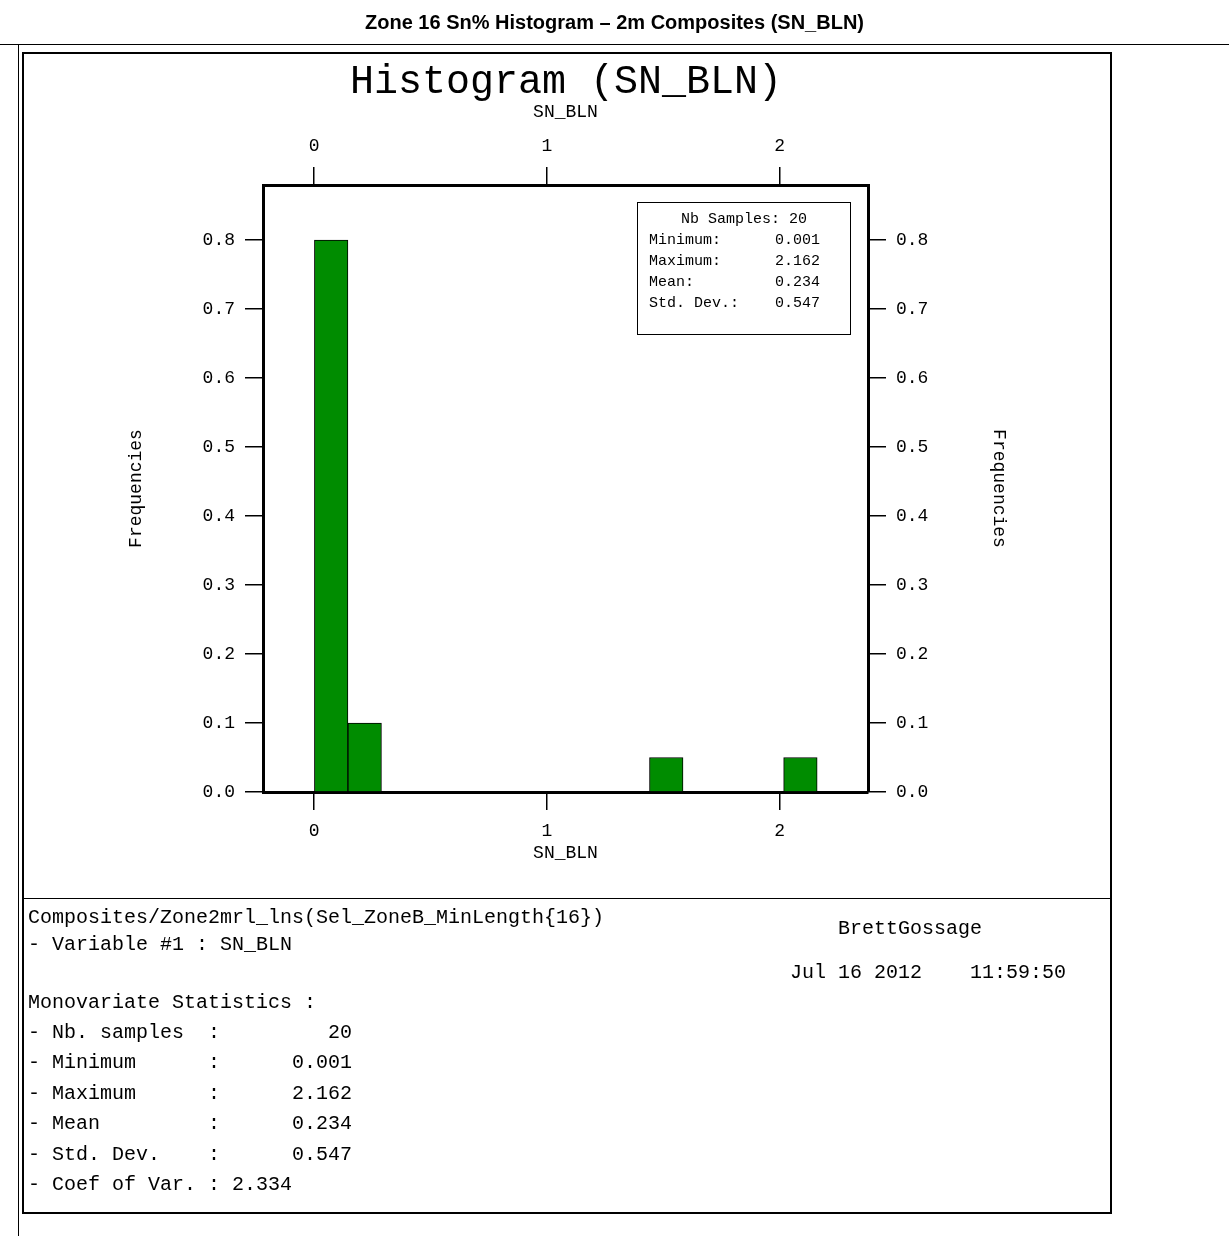 This screenshot has width=1229, height=1236. What do you see at coordinates (912, 446) in the screenshot?
I see `y2-tick-label: 0.5` at bounding box center [912, 446].